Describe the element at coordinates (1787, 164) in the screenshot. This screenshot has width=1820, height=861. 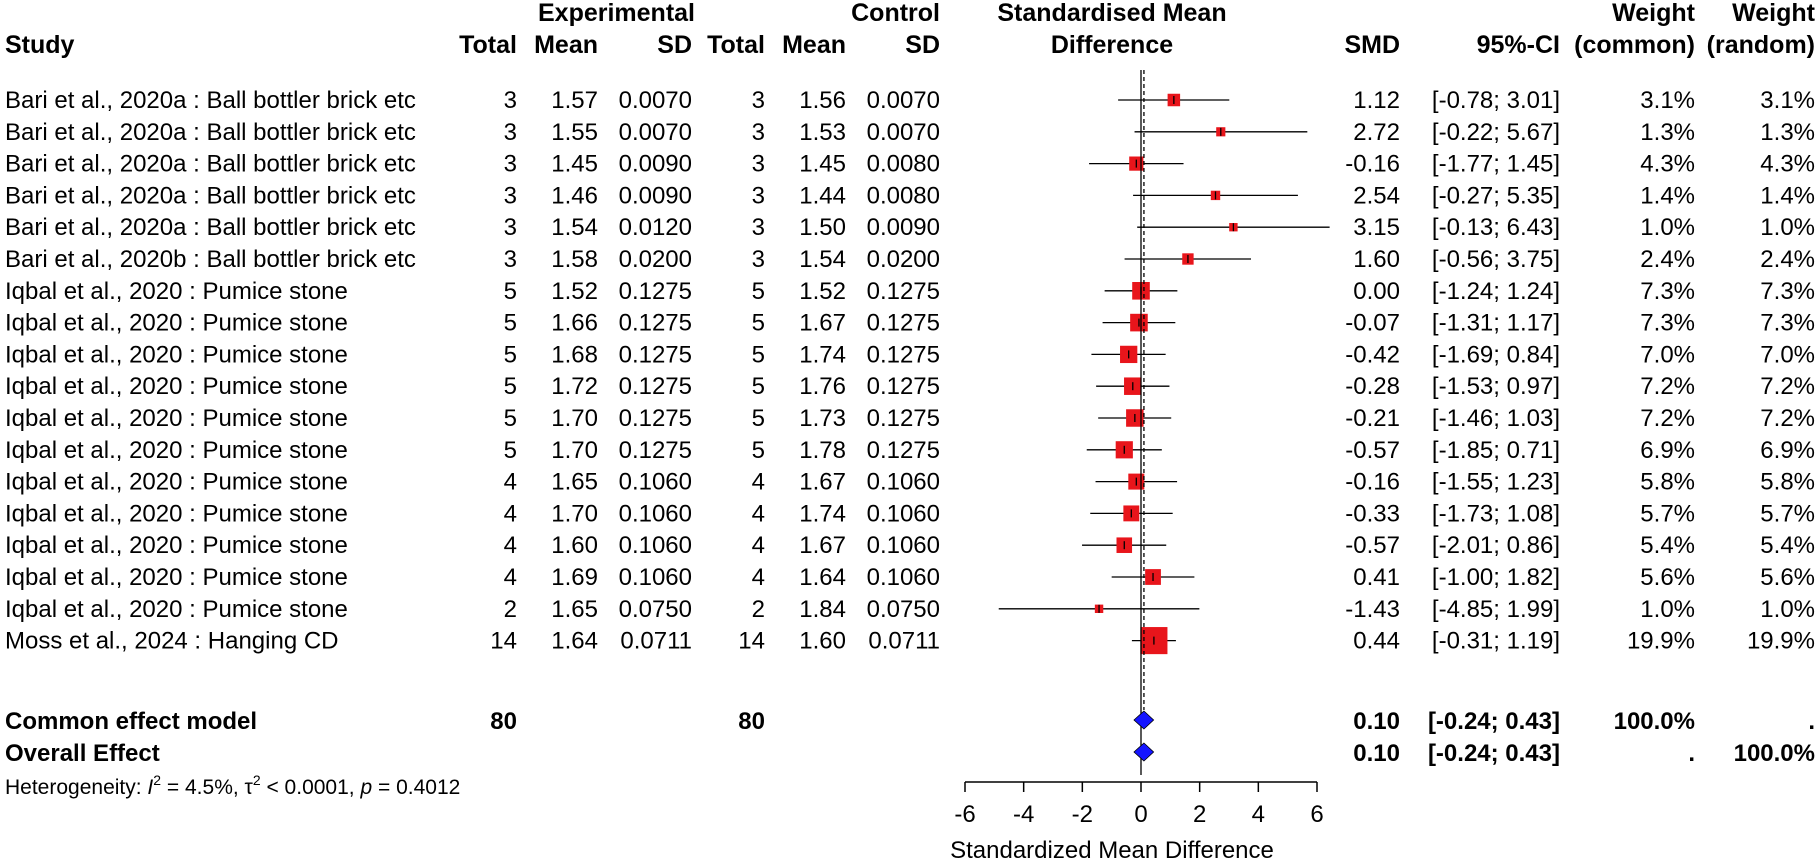
I see `weight-random: 4.3%` at that location.